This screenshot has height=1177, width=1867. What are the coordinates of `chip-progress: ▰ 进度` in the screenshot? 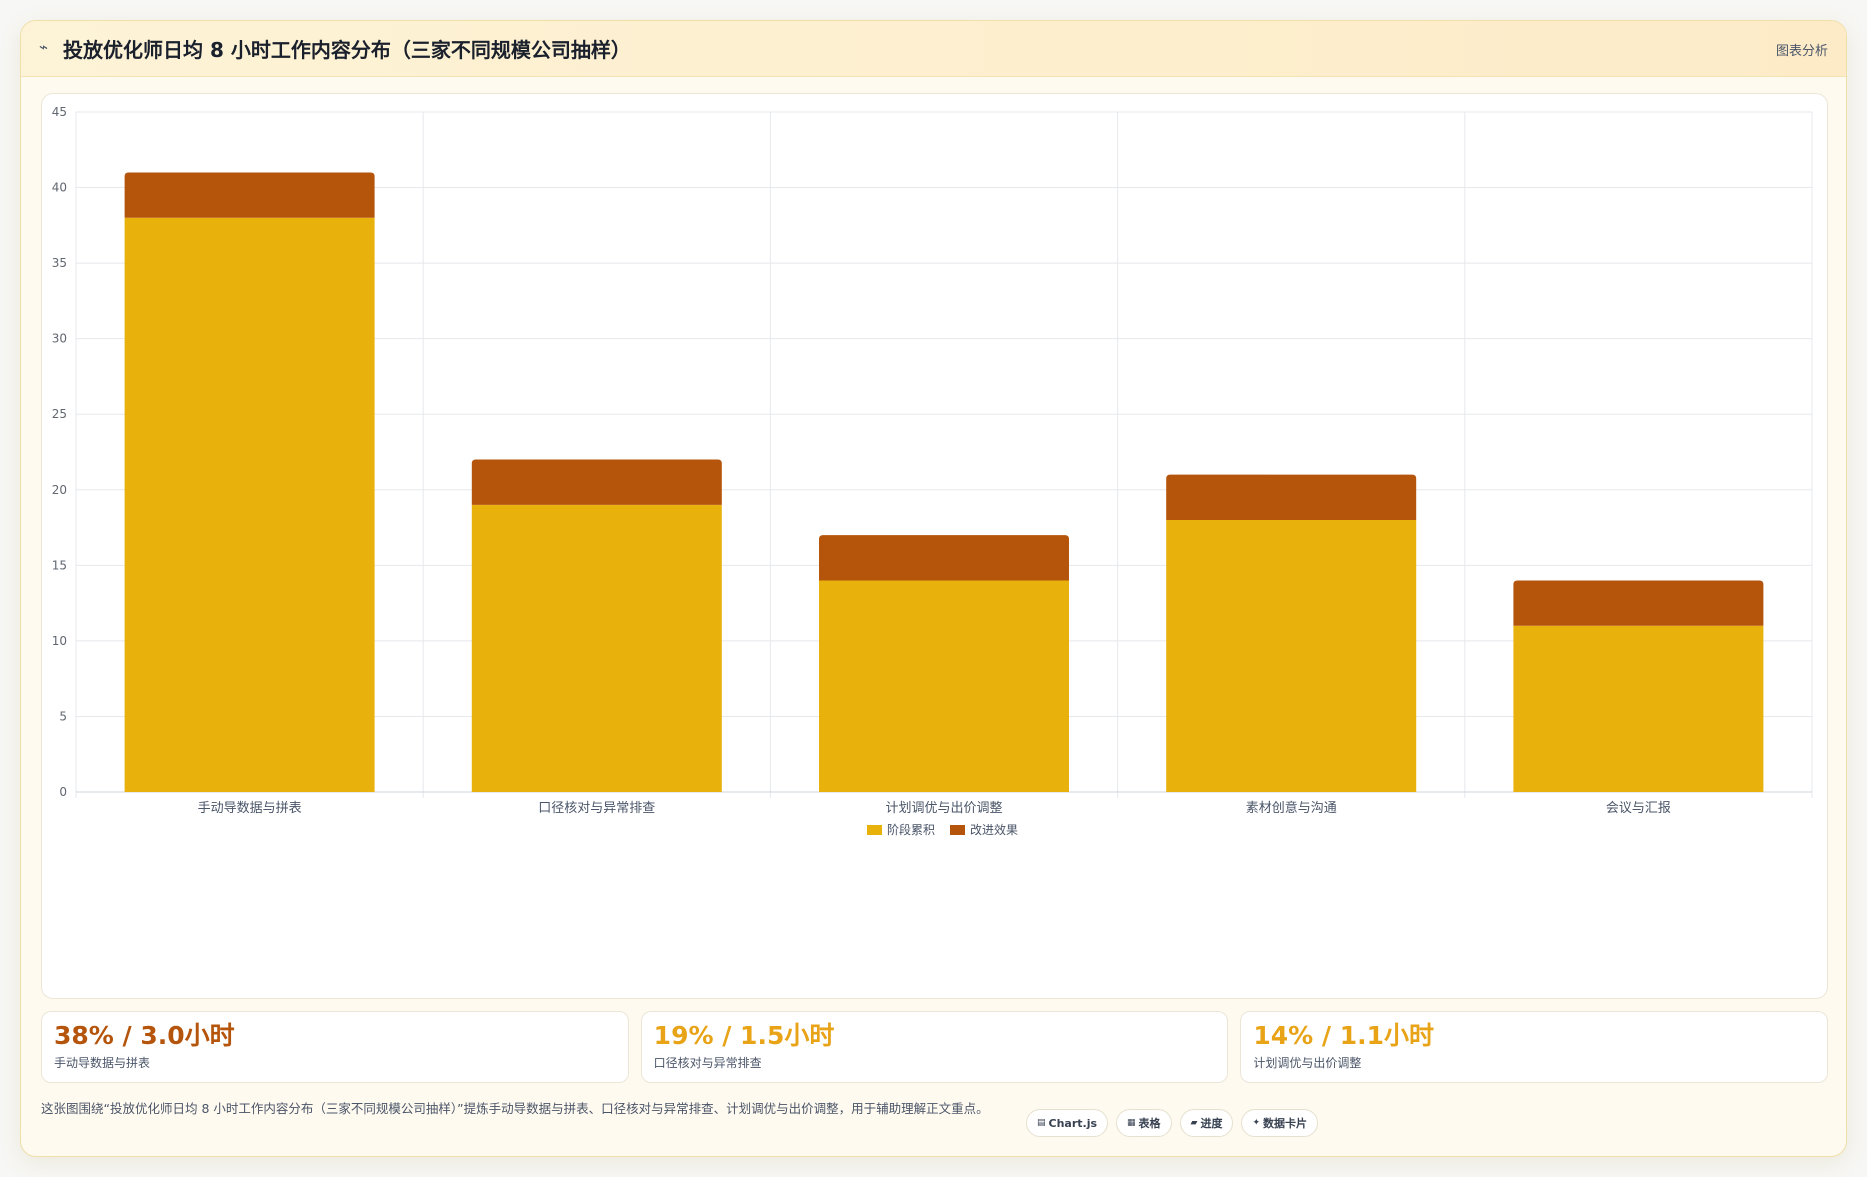 It's located at (1206, 1123).